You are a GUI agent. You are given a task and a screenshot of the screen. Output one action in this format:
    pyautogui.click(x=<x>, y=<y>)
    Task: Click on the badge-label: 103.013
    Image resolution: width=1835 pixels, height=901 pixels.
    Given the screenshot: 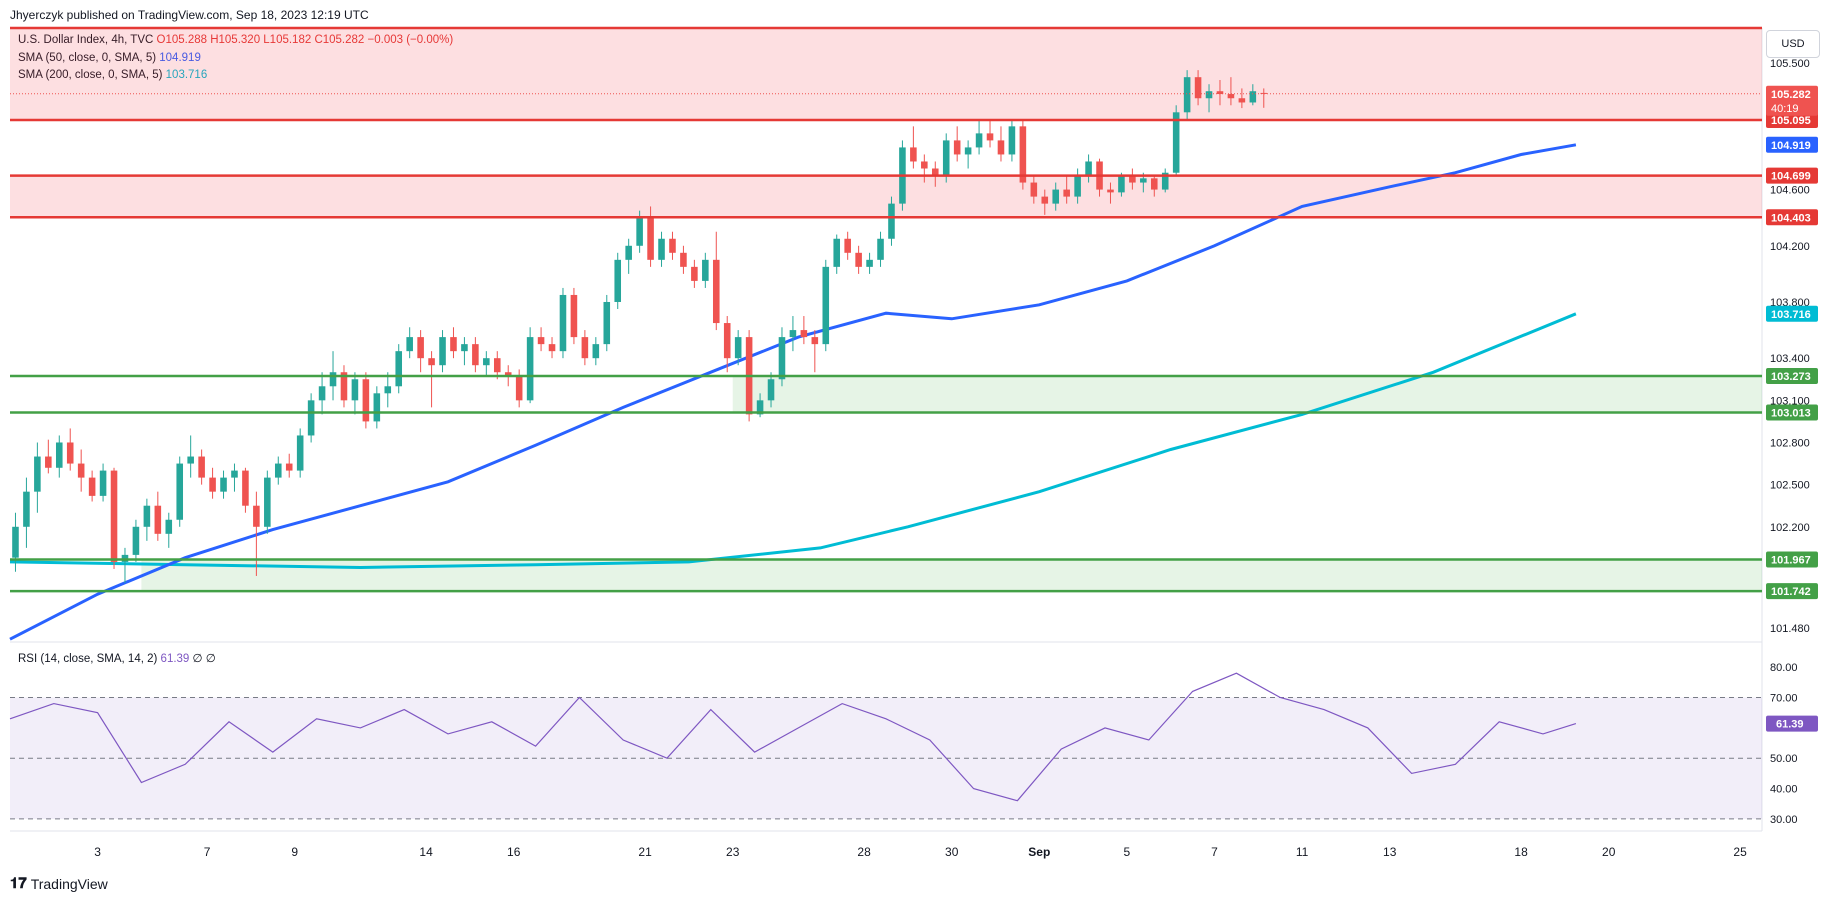 What is the action you would take?
    pyautogui.click(x=1791, y=414)
    